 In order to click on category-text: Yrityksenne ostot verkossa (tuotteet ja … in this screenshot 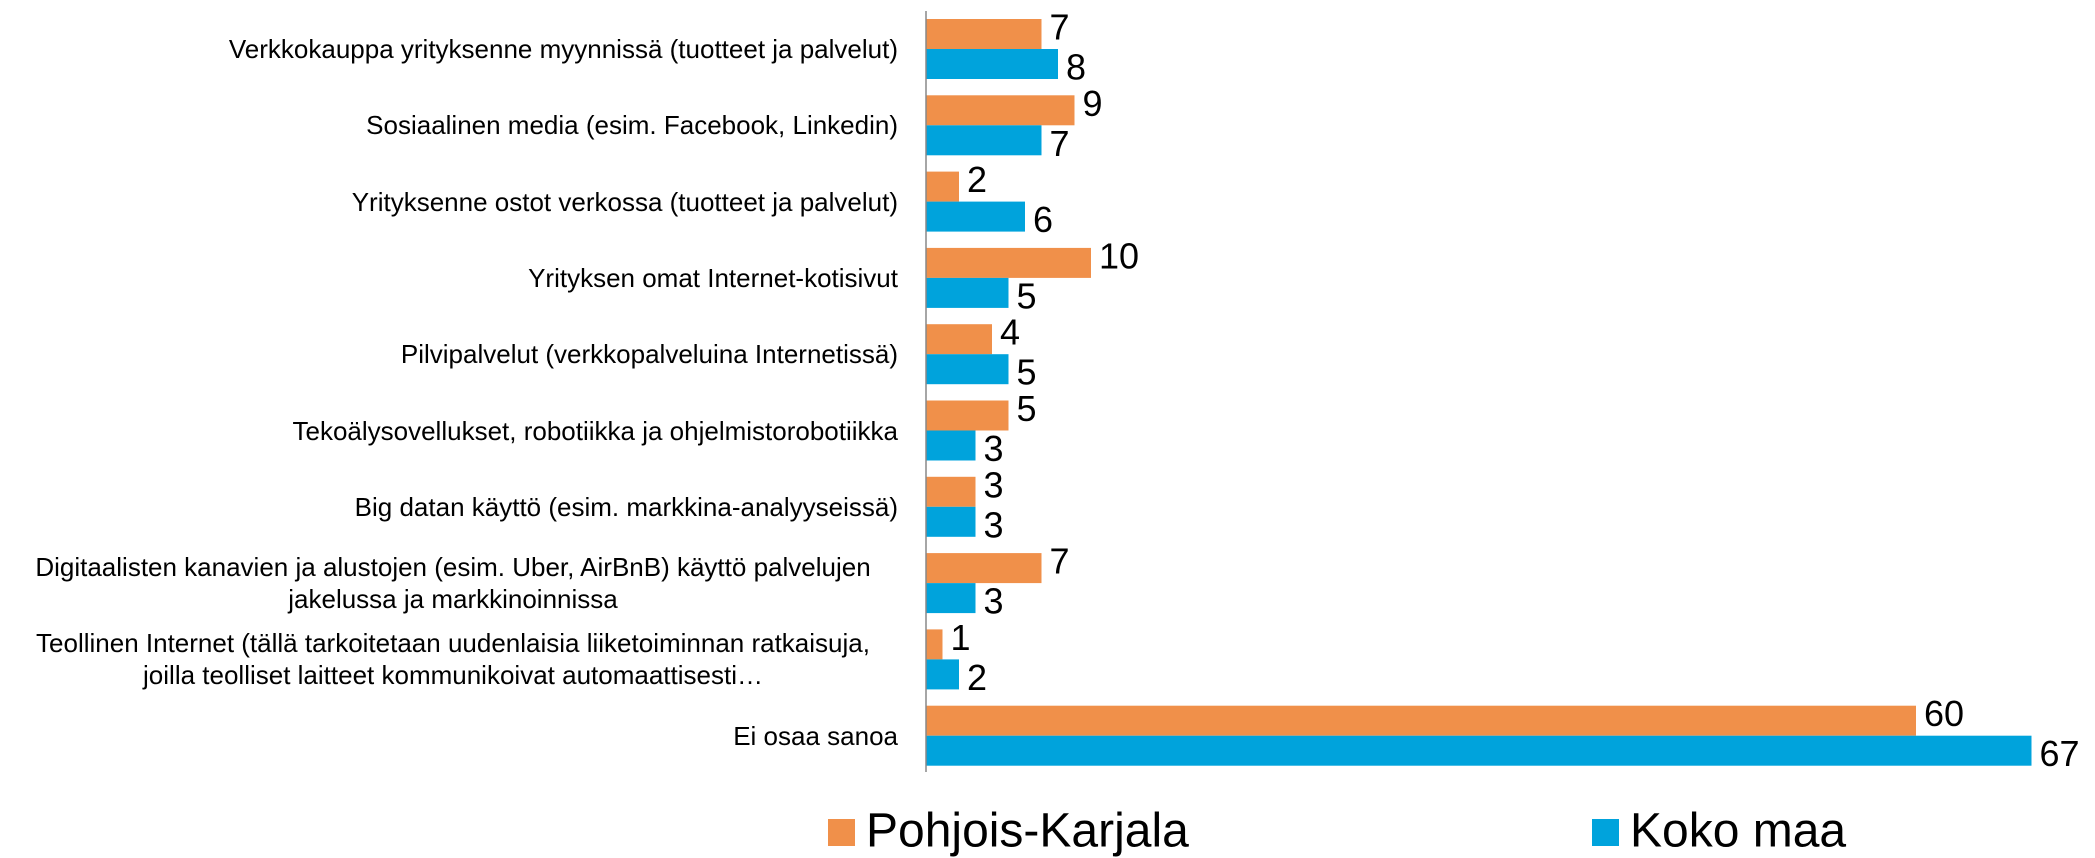, I will do `click(624, 201)`.